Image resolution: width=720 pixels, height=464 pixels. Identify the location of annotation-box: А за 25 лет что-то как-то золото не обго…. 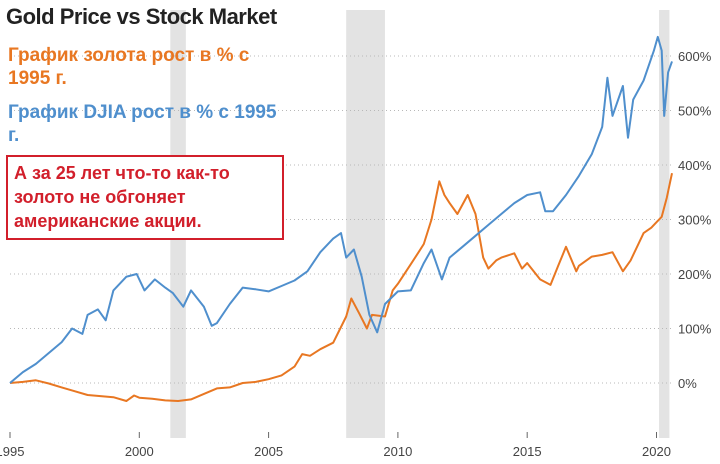
(145, 197).